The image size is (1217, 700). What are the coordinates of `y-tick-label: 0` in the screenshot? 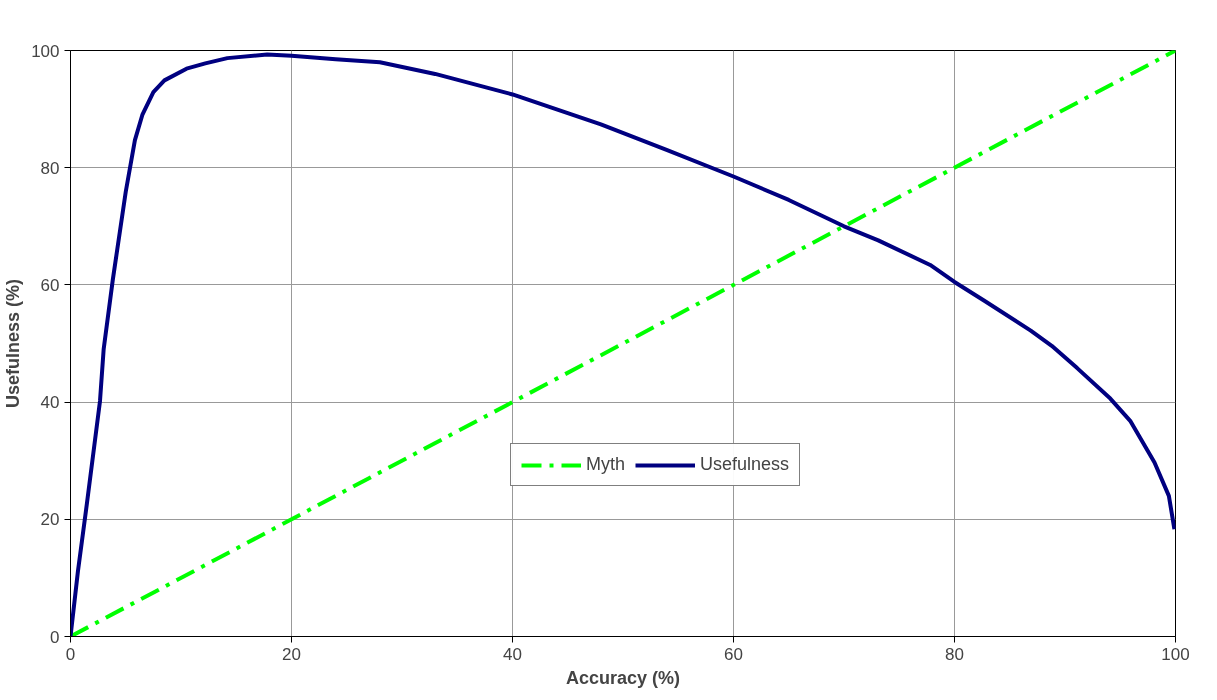 It's located at (55, 637).